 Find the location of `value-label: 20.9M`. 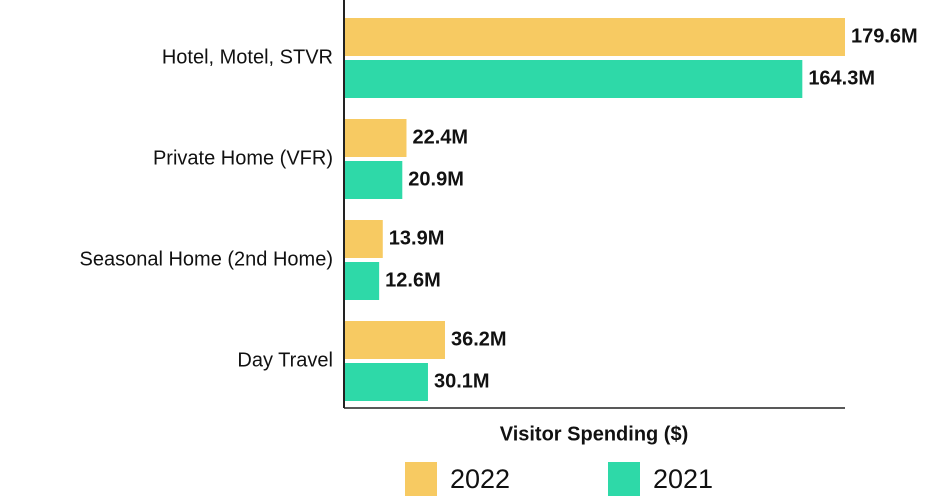

value-label: 20.9M is located at coordinates (436, 179).